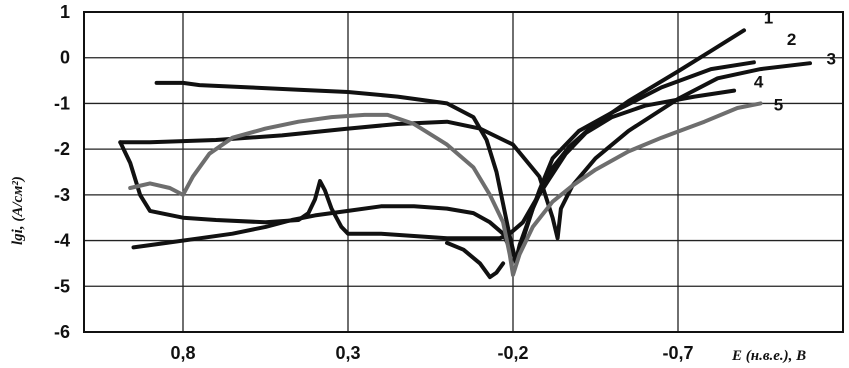  Describe the element at coordinates (62, 149) in the screenshot. I see `y-tick-label: -2` at that location.